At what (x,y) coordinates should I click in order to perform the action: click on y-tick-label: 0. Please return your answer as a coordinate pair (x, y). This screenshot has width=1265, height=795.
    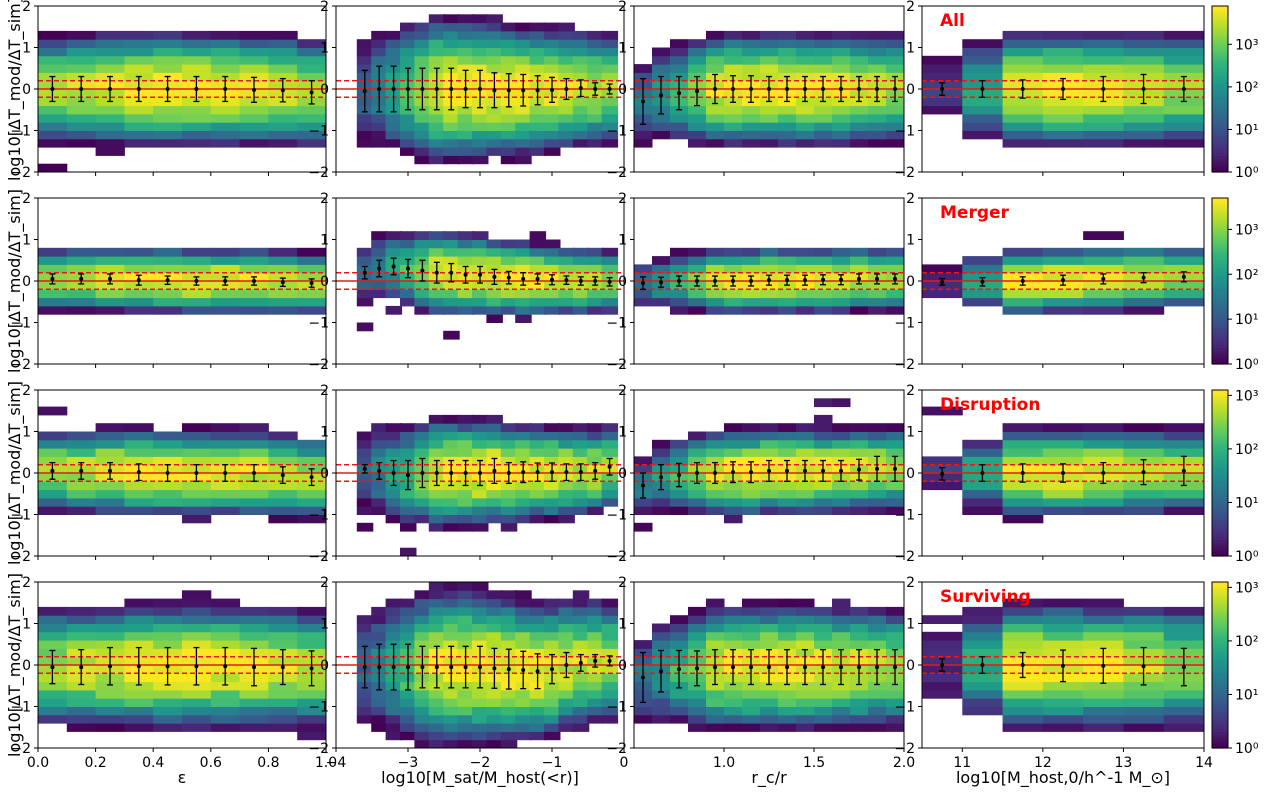
    Looking at the image, I should click on (910, 666).